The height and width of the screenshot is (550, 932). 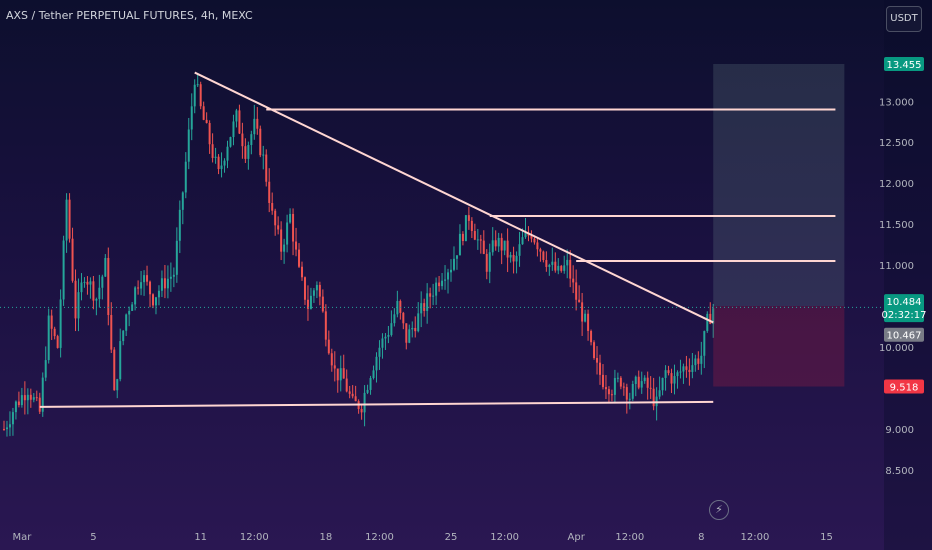 What do you see at coordinates (779, 346) in the screenshot?
I see `position-stop-zone` at bounding box center [779, 346].